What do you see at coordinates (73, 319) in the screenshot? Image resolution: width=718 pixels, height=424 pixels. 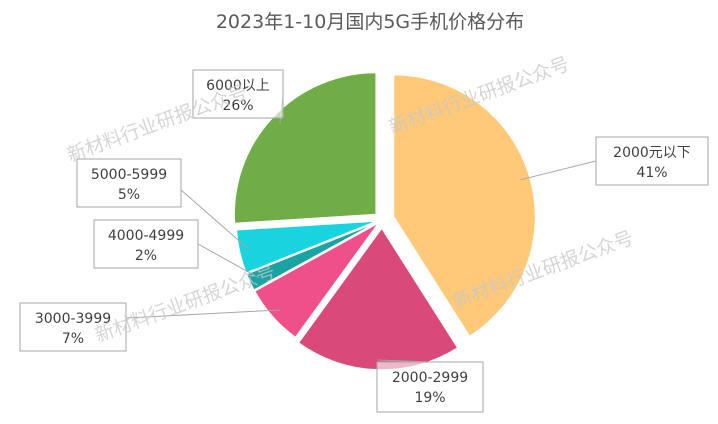 I see `category-label-3: 3000-3999` at bounding box center [73, 319].